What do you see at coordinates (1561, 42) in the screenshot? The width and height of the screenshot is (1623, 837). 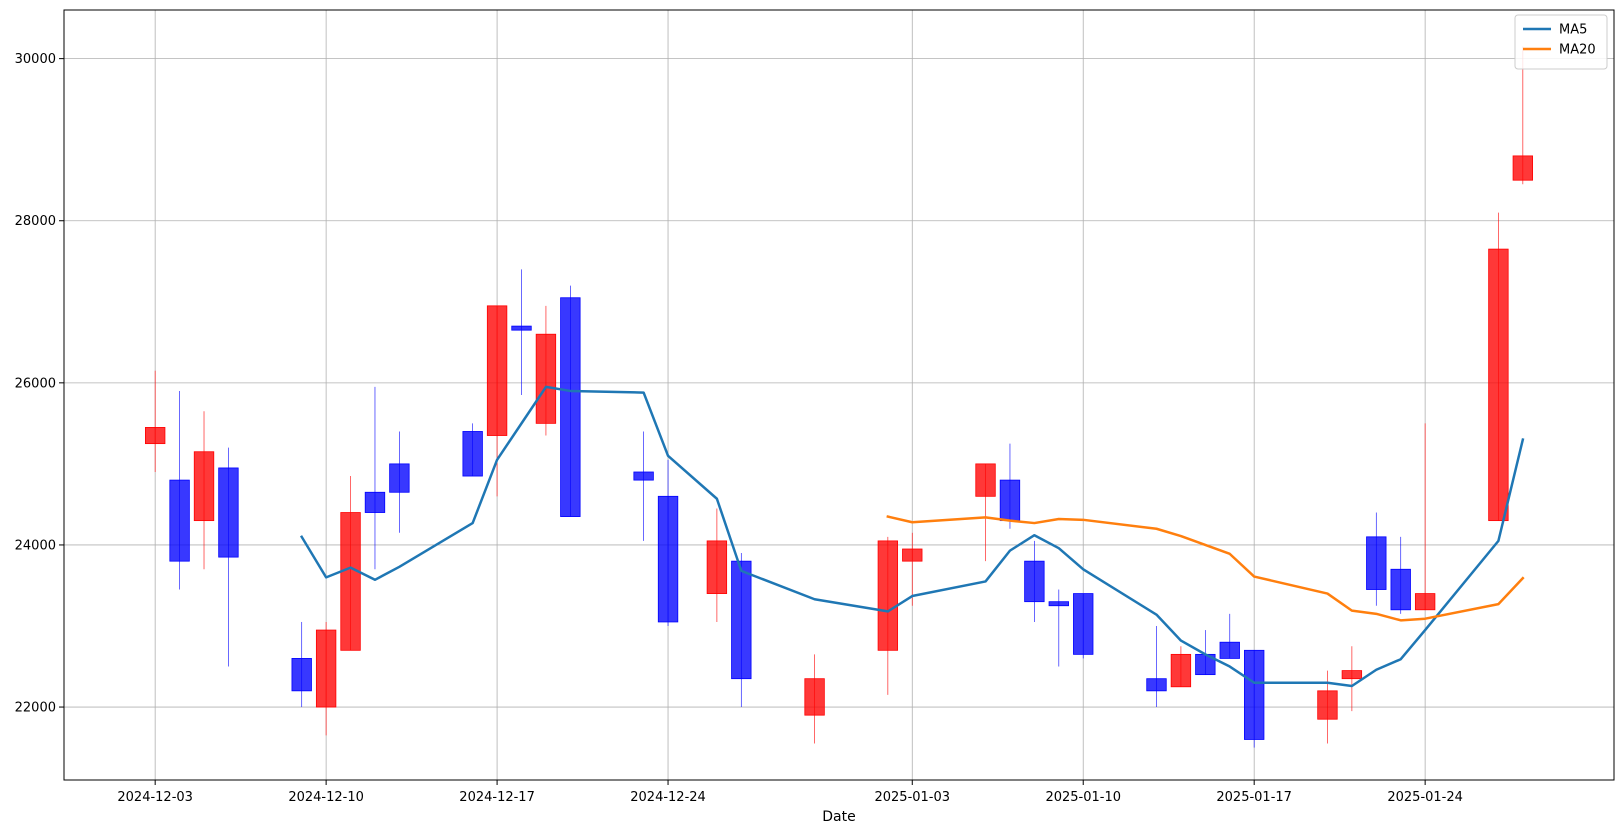 I see `legend: MA5 MA20` at bounding box center [1561, 42].